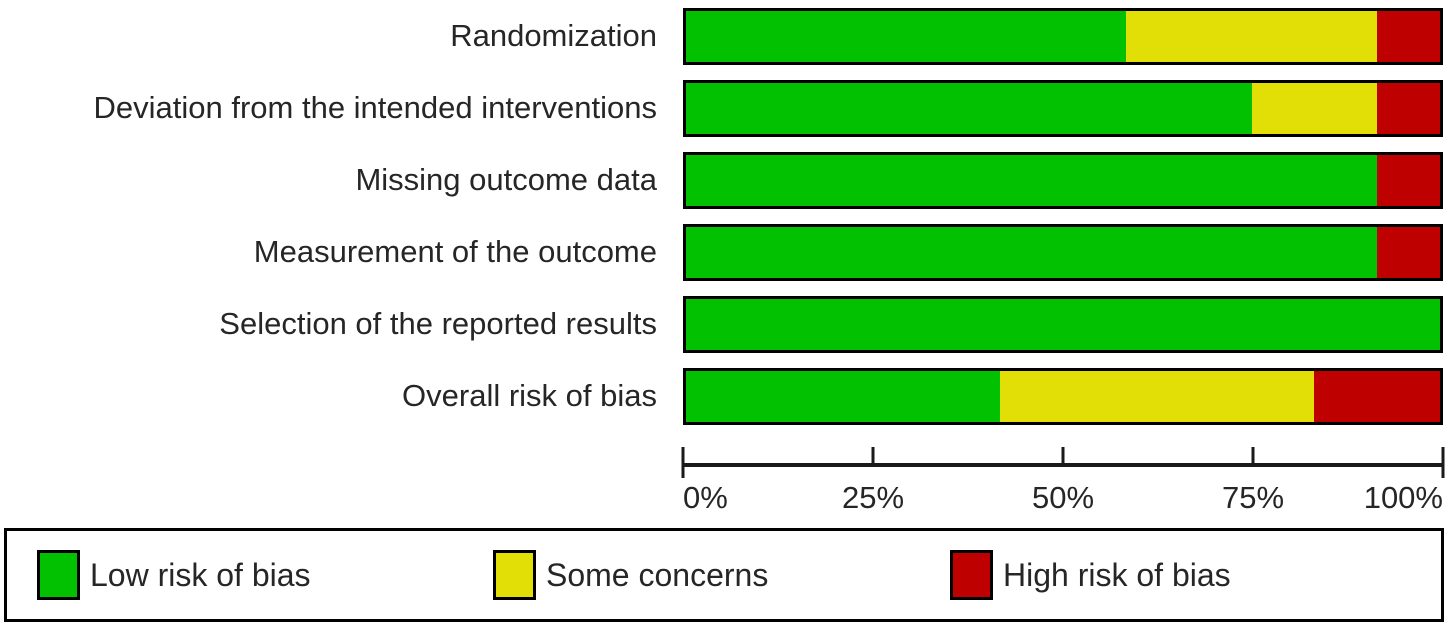  I want to click on legend-label: High risk of bias, so click(1117, 574).